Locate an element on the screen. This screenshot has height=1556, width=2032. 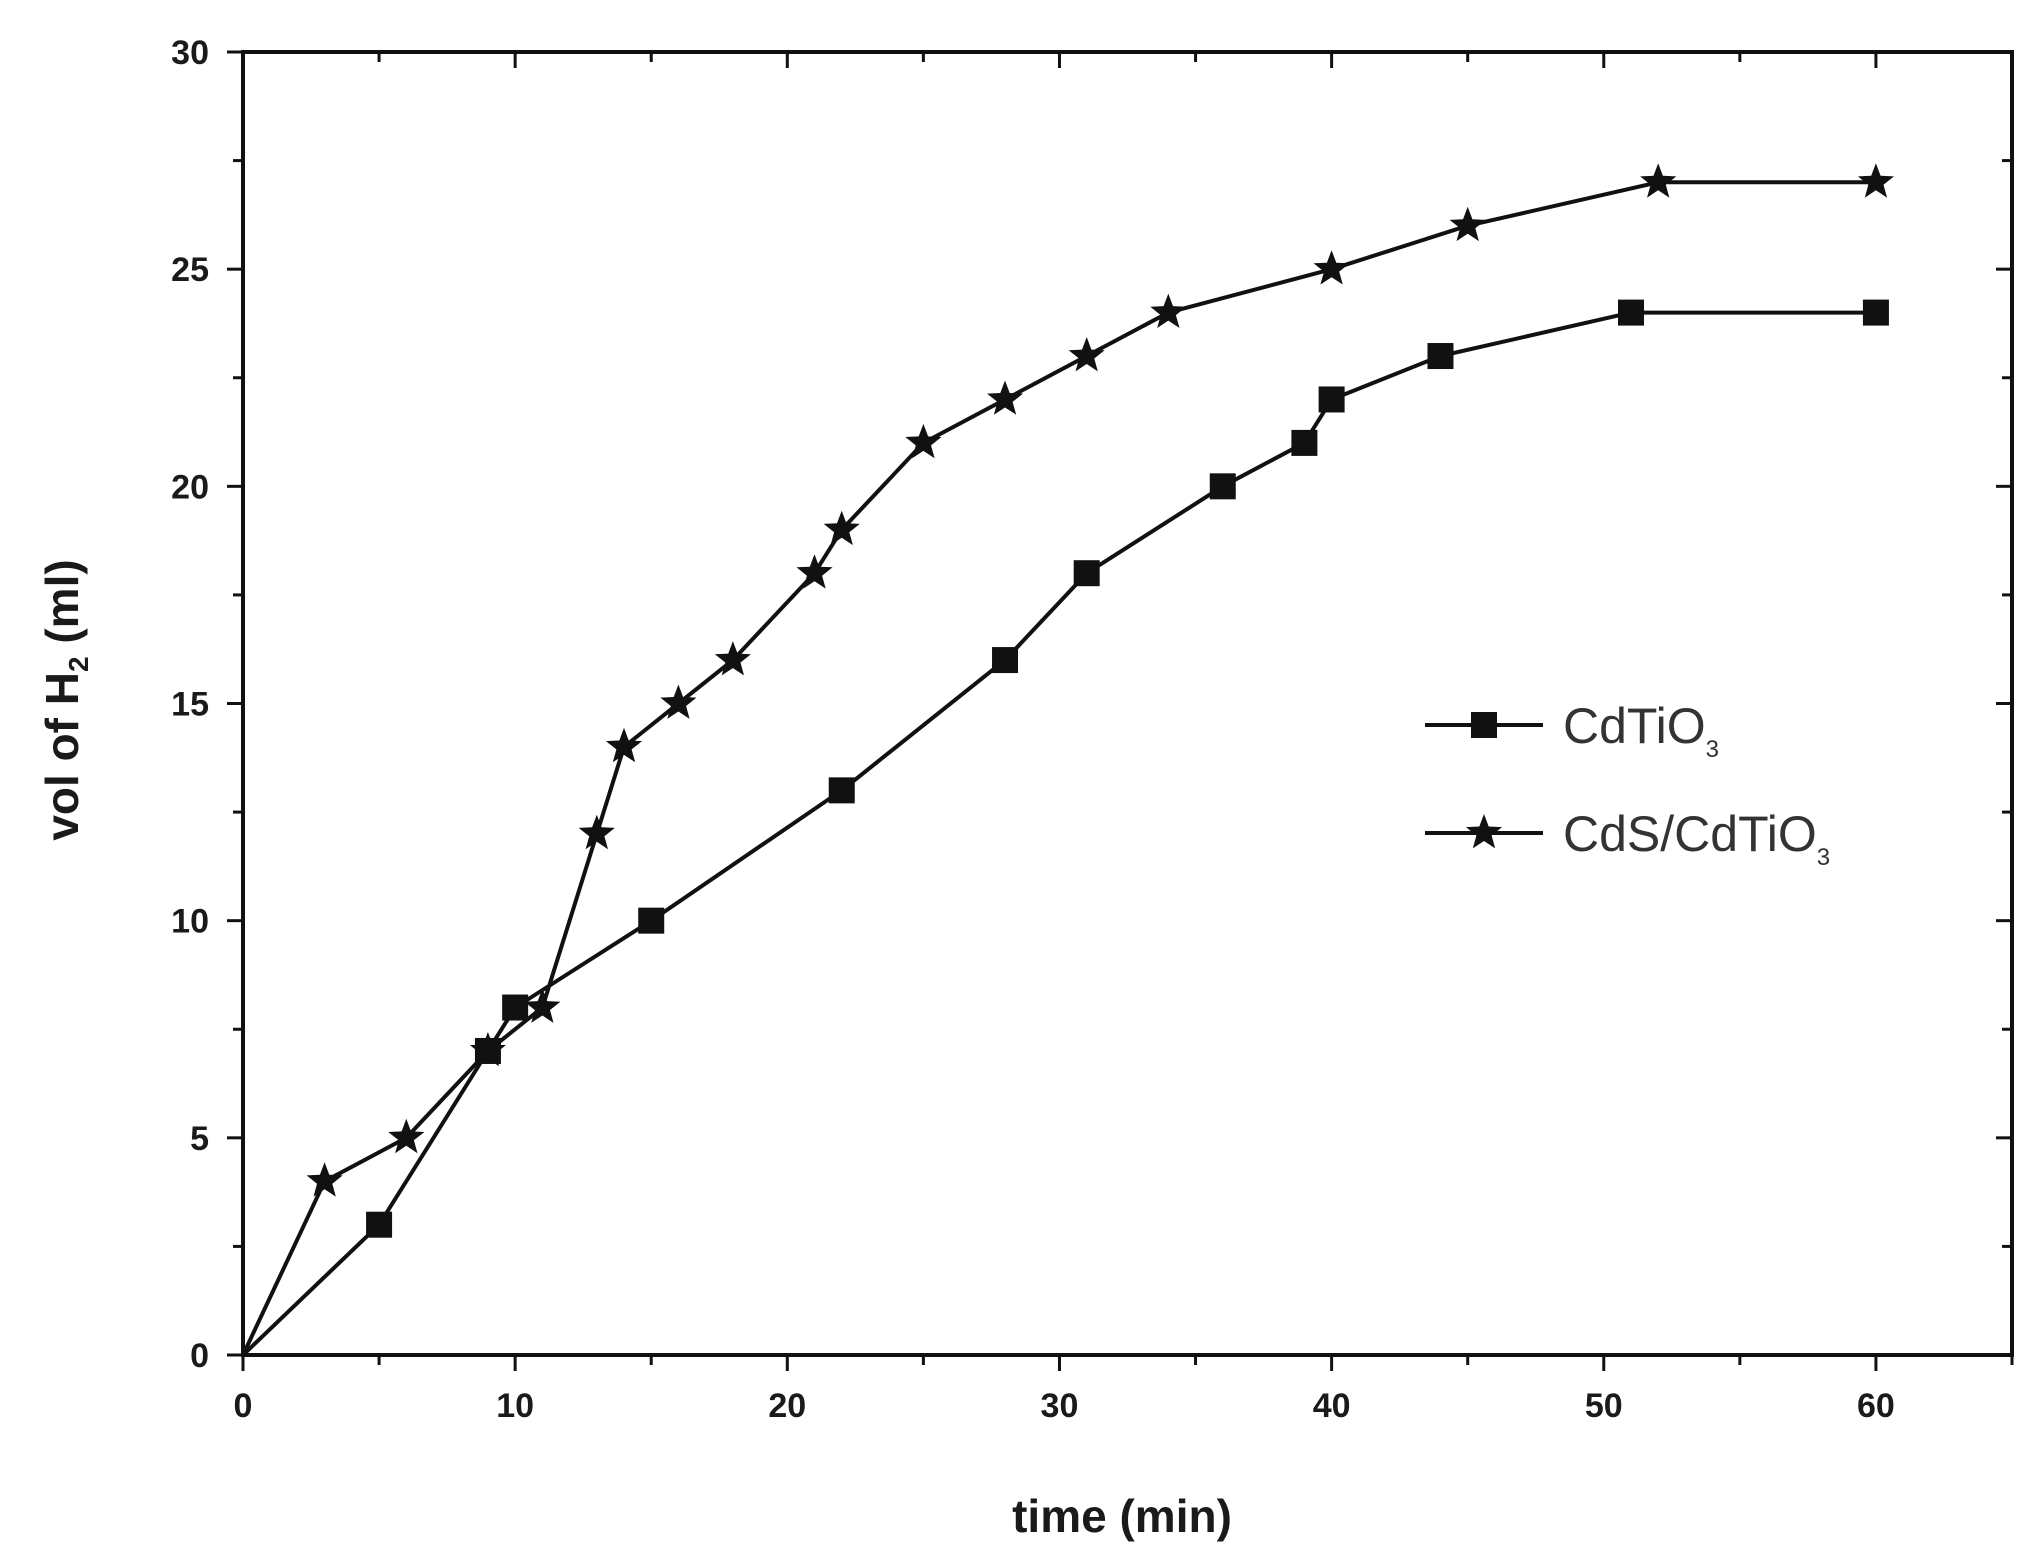
x-tick-label: 0 is located at coordinates (243, 1406).